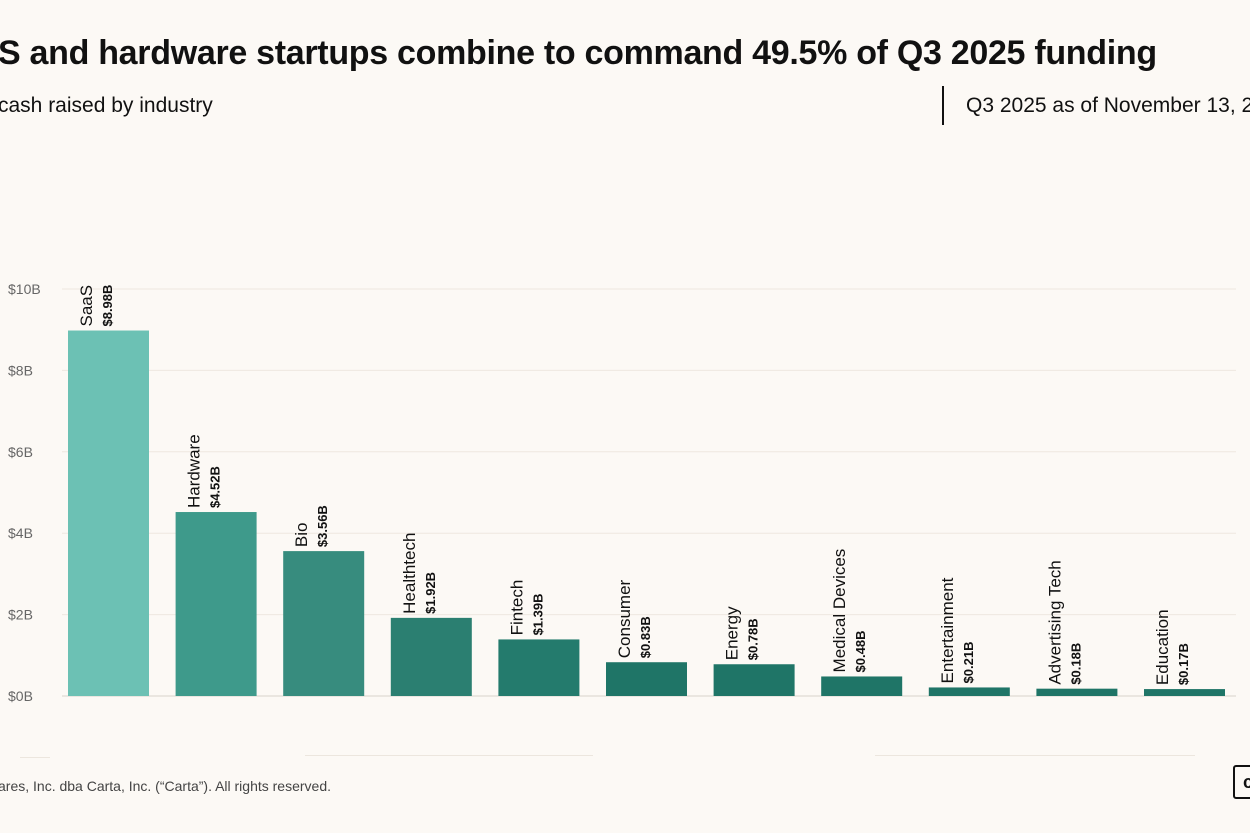 The height and width of the screenshot is (833, 1250). Describe the element at coordinates (839, 611) in the screenshot. I see `category-label: Medical Devices` at that location.